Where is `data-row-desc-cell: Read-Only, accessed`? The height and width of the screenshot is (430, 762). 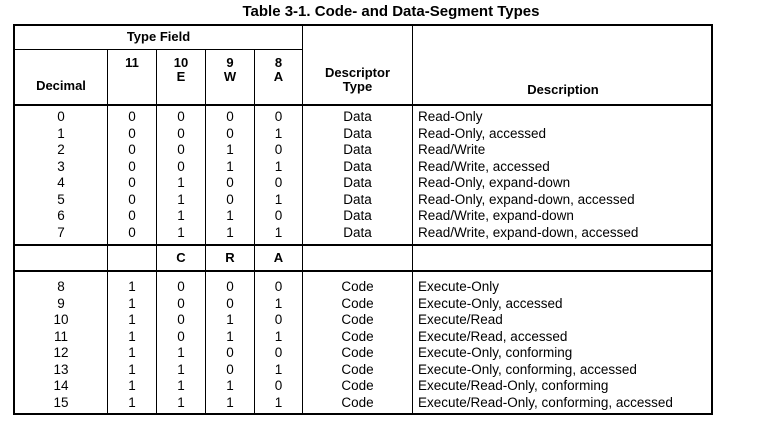 data-row-desc-cell: Read-Only, accessed is located at coordinates (482, 133).